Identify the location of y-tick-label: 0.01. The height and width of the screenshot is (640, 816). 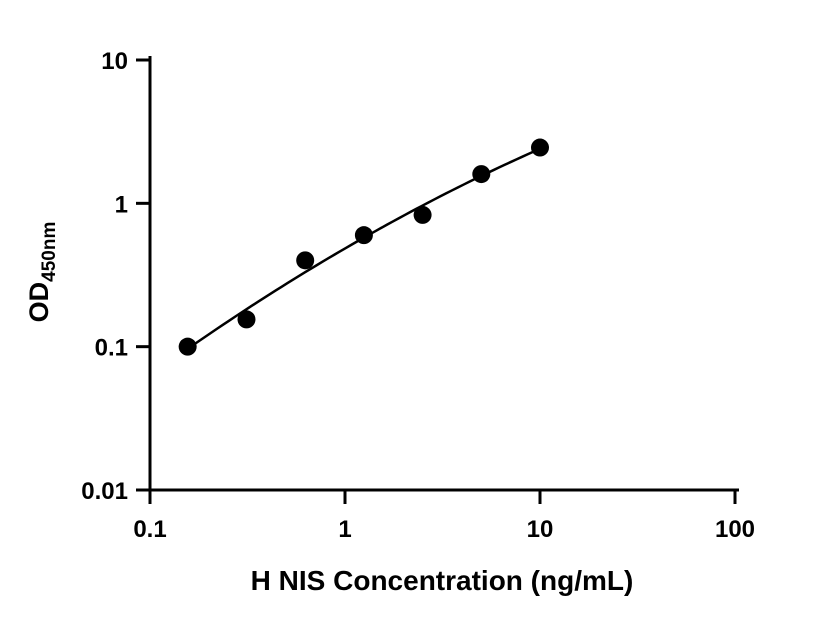
(104, 491).